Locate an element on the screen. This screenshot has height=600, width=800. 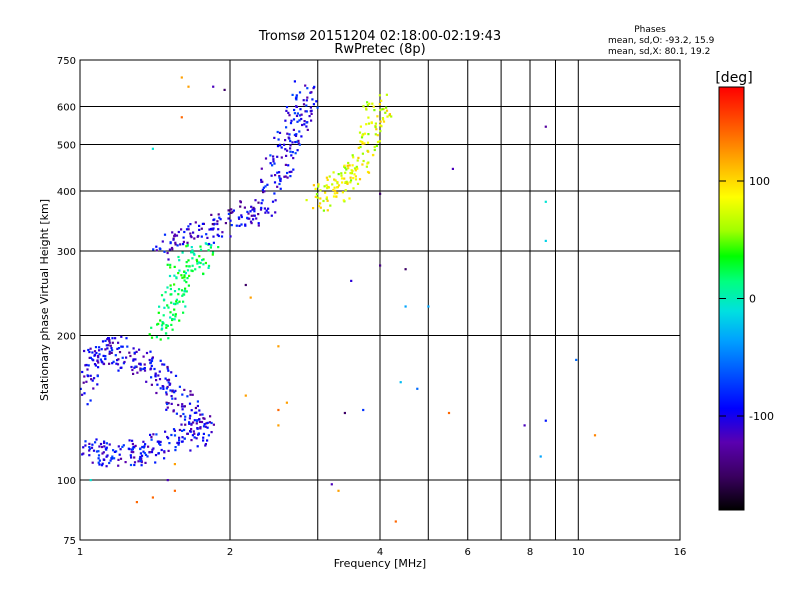
phases-legend-o-stats: mean, sd,O: -93.2, 15.9 is located at coordinates (661, 41).